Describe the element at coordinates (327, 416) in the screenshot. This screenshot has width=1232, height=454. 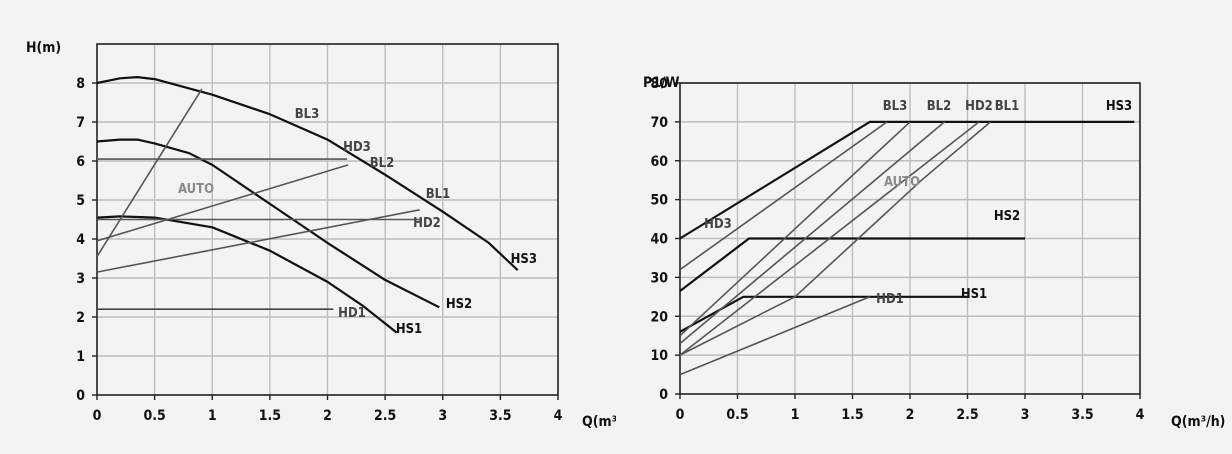
I see `chart1-x-tick-label: 2` at that location.